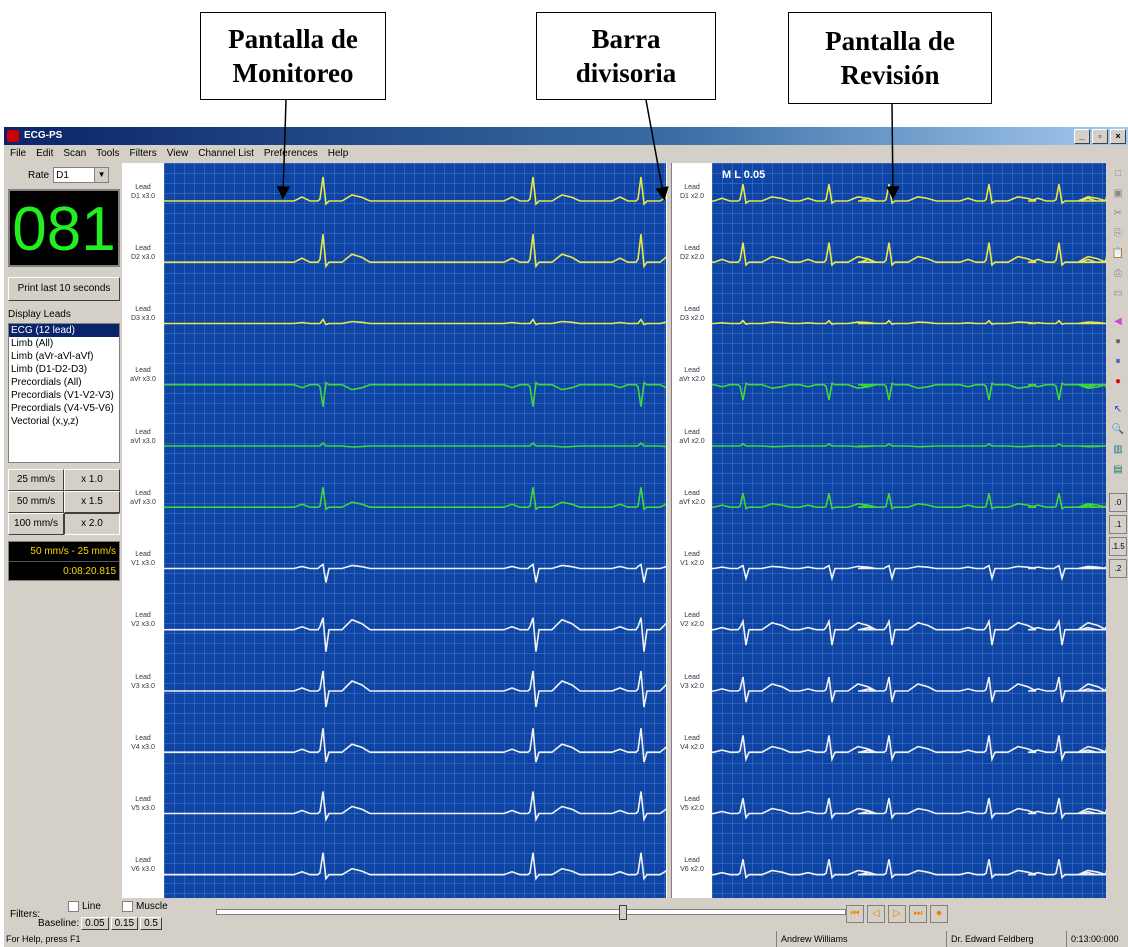 This screenshot has height=947, width=1128. Describe the element at coordinates (143, 319) in the screenshot. I see `lead-name: D3 x3.0` at that location.